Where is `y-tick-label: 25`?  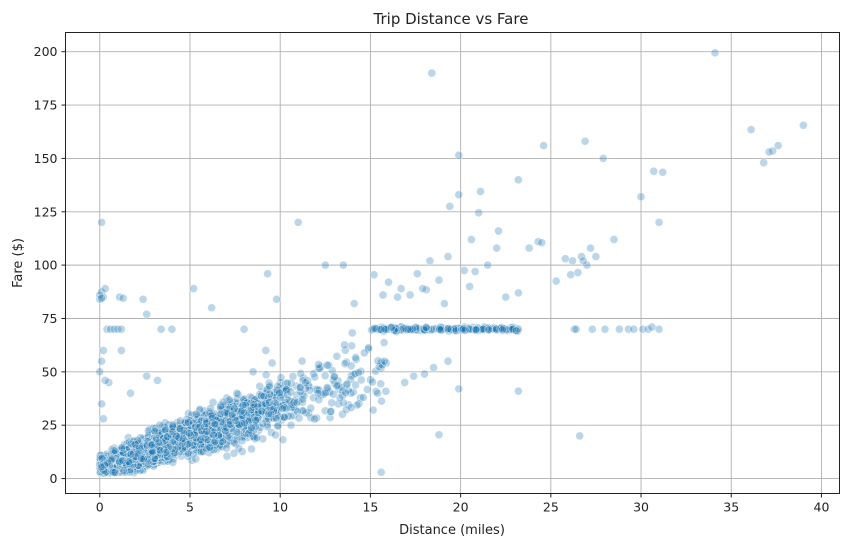
y-tick-label: 25 is located at coordinates (50, 425).